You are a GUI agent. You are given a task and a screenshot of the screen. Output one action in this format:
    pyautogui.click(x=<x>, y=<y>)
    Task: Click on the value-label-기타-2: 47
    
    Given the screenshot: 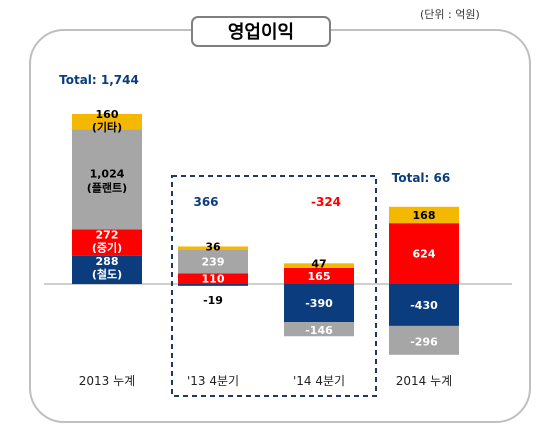 What is the action you would take?
    pyautogui.click(x=318, y=263)
    